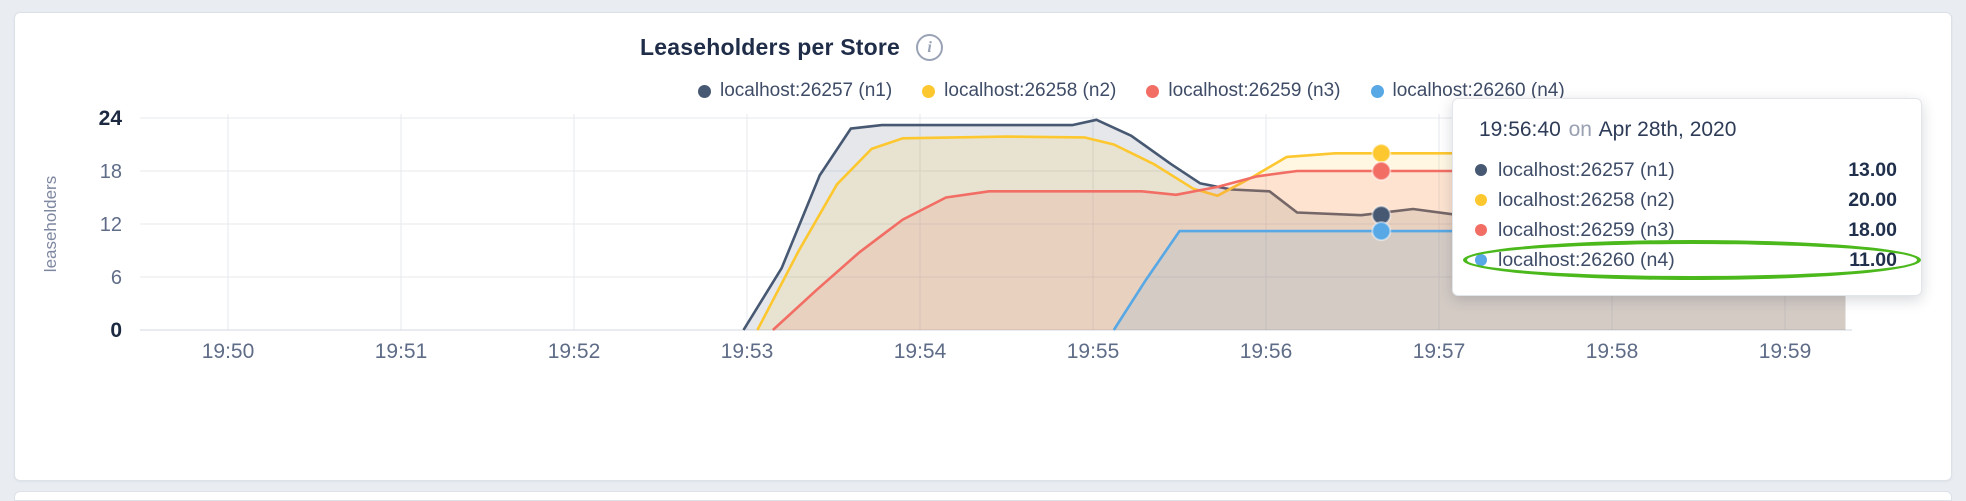 The height and width of the screenshot is (501, 1966). What do you see at coordinates (1872, 229) in the screenshot?
I see `tooltip-series-value: 18.00` at bounding box center [1872, 229].